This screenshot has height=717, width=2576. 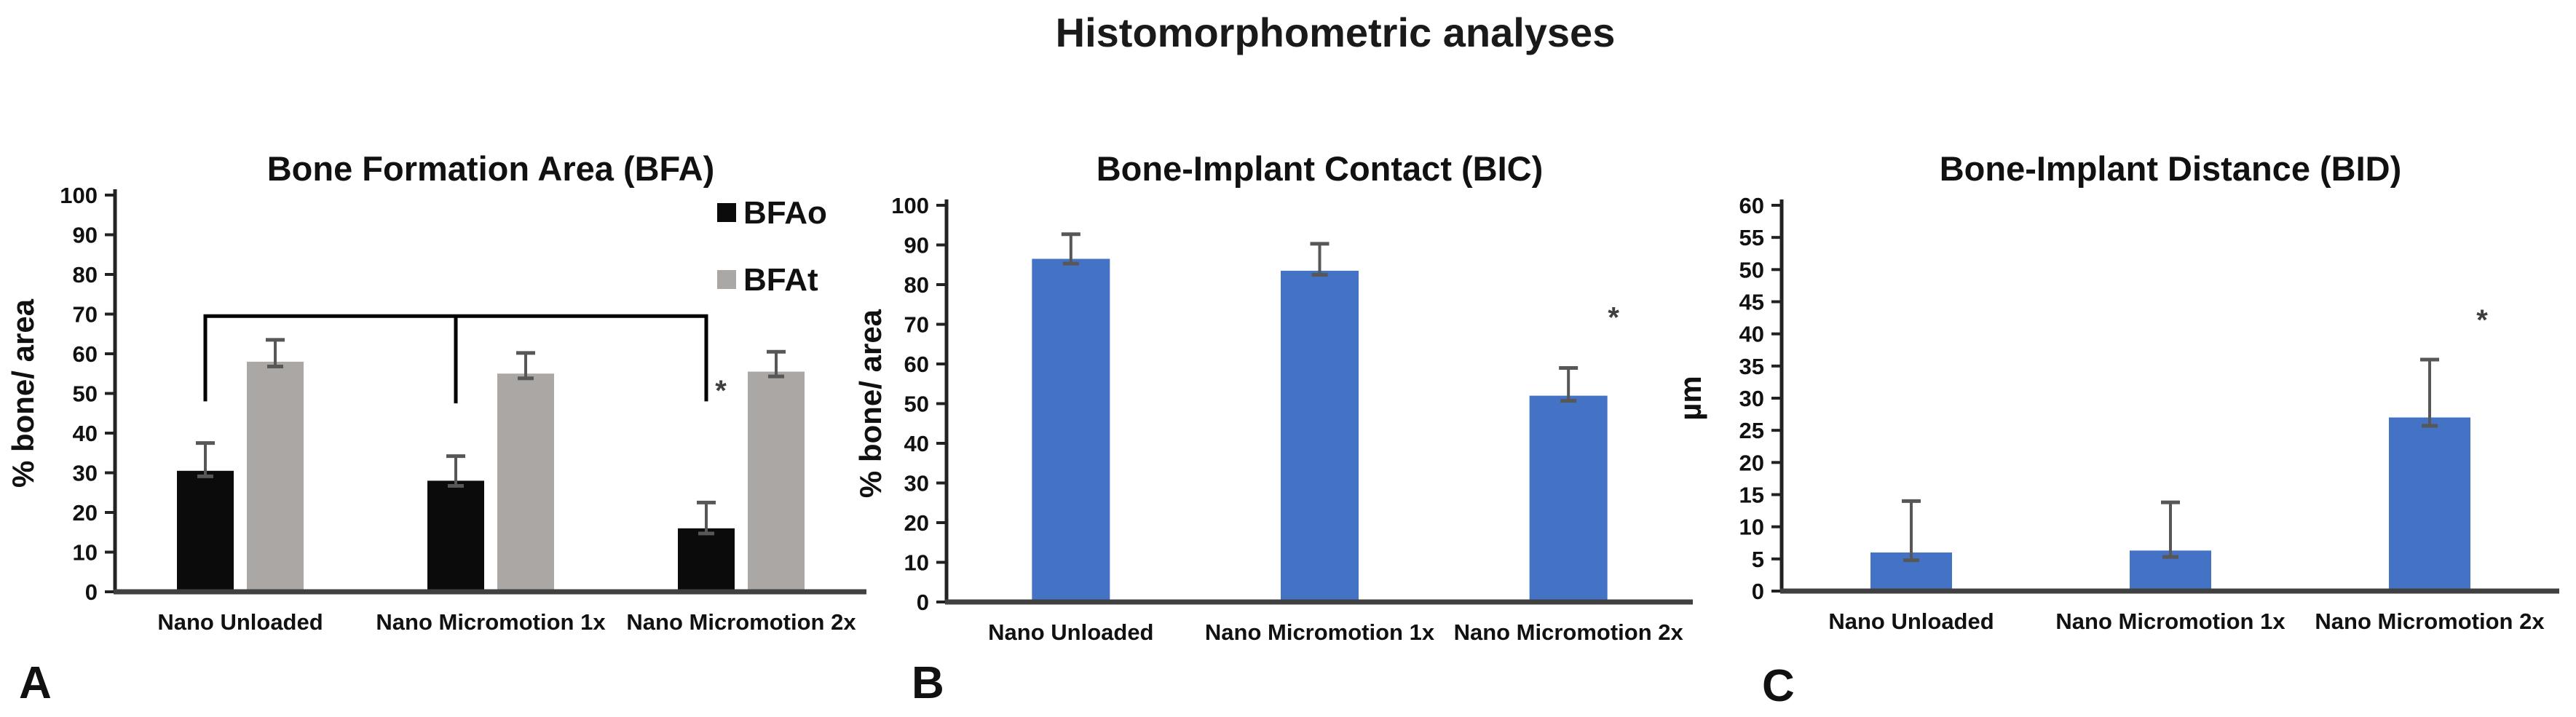 What do you see at coordinates (1758, 559) in the screenshot?
I see `y-tick-label-C-5: 5` at bounding box center [1758, 559].